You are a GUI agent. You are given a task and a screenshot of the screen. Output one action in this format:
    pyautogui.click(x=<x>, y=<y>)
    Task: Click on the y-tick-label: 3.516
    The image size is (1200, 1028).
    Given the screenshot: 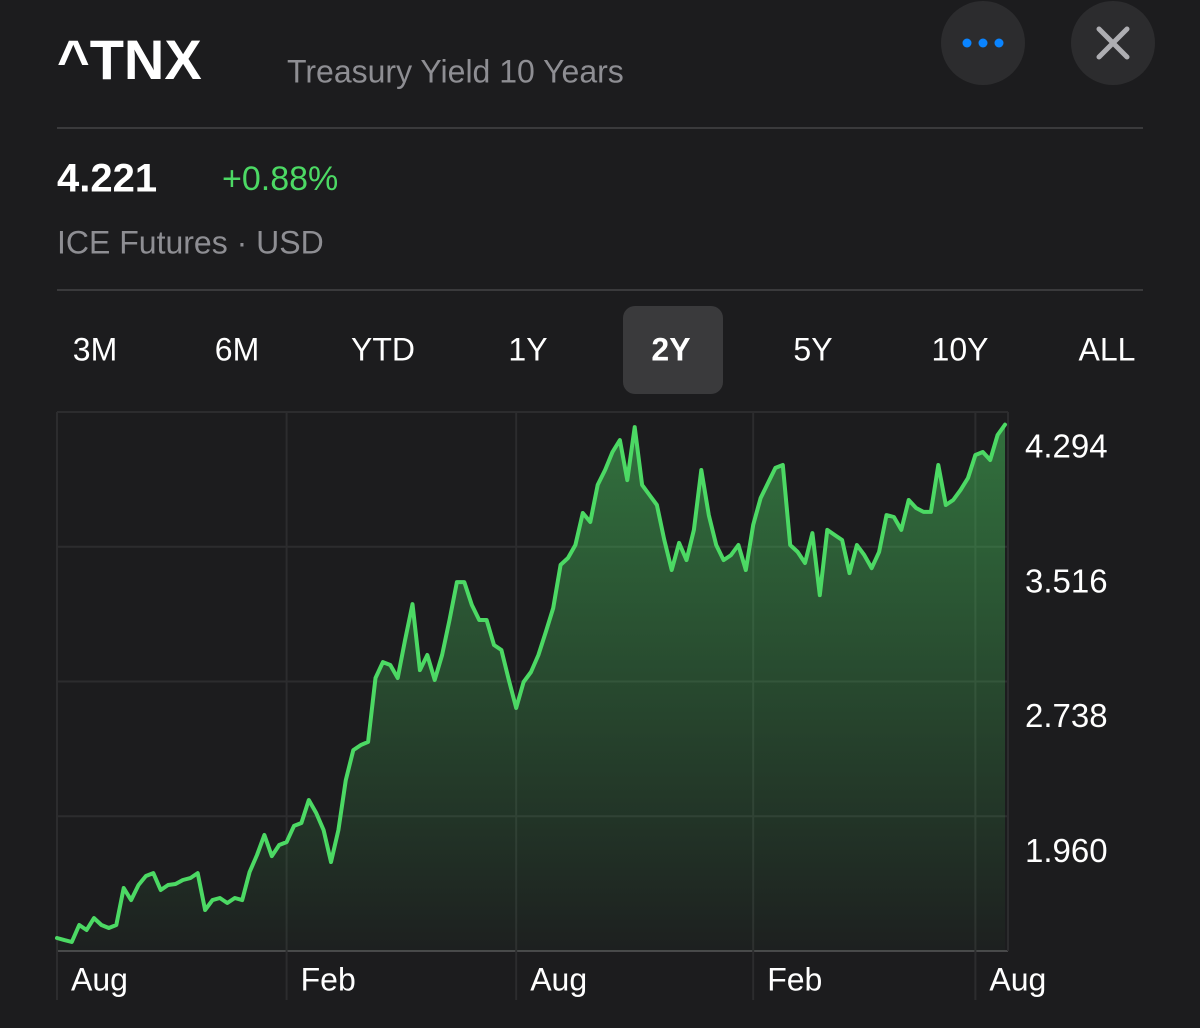 What is the action you would take?
    pyautogui.click(x=1066, y=580)
    